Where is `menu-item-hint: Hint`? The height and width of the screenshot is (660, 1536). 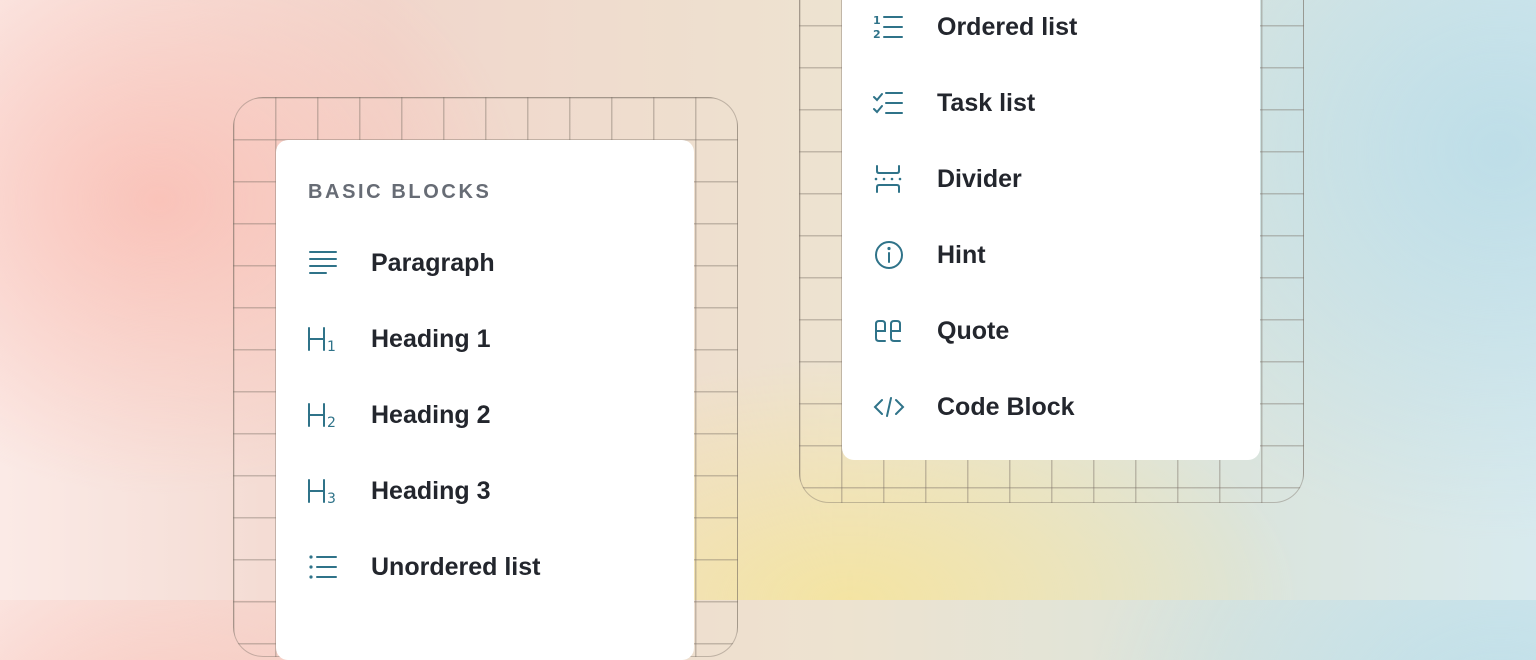
menu-item-hint: Hint is located at coordinates (929, 255).